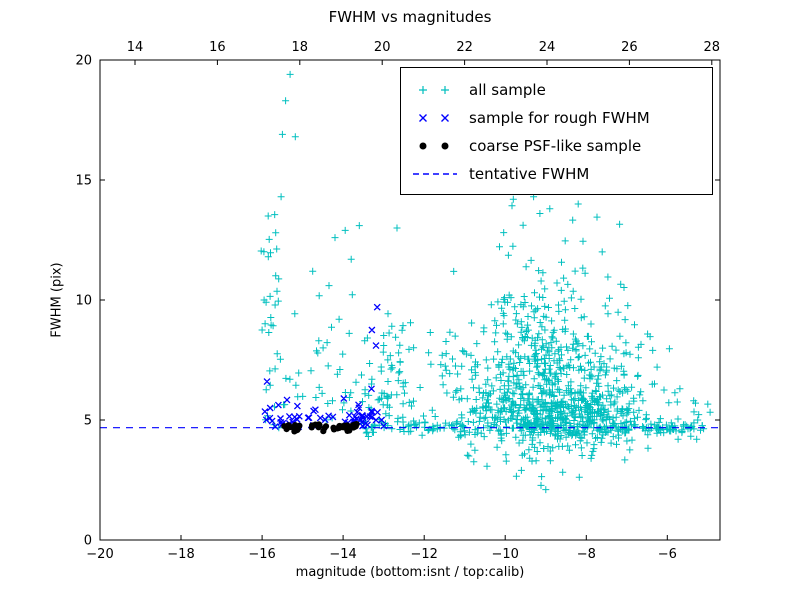 The image size is (800, 600). I want to click on y-tick-label: 20, so click(83, 61).